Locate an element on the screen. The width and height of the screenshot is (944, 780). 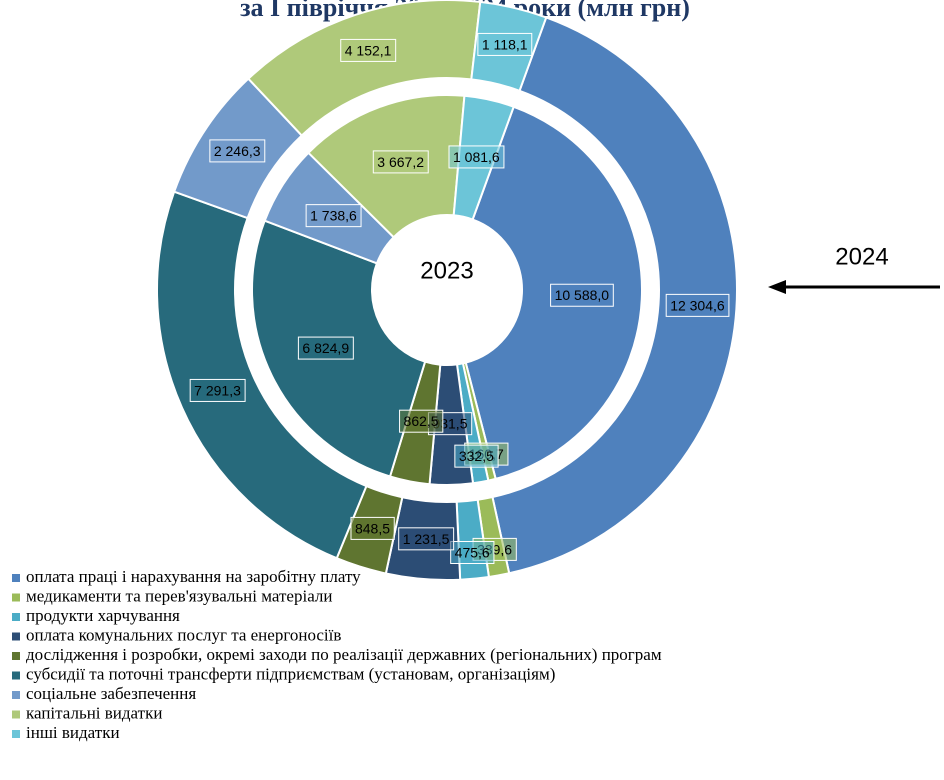
legend-label: капітальні видатки is located at coordinates (94, 712).